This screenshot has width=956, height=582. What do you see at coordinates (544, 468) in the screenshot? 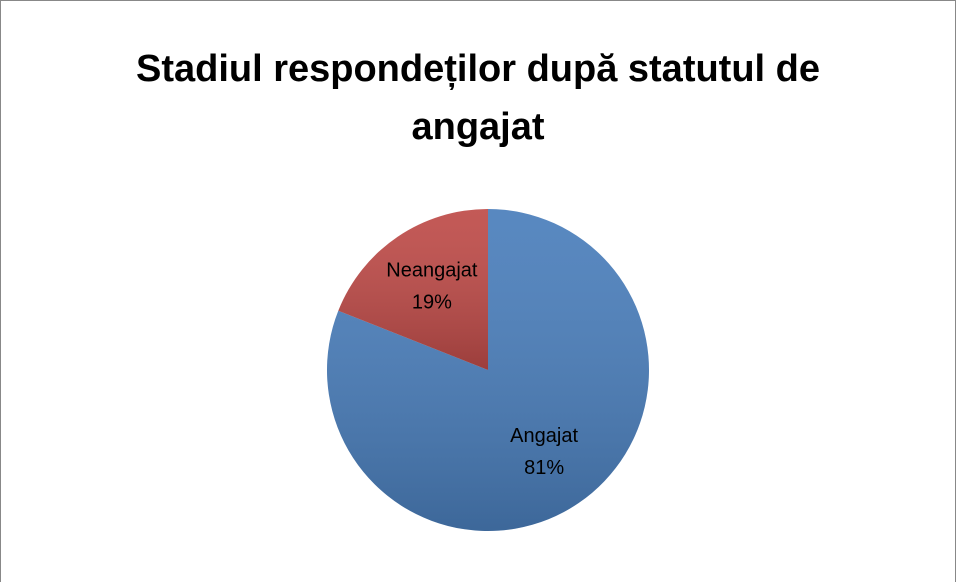
I see `slice-value-label: 81%` at bounding box center [544, 468].